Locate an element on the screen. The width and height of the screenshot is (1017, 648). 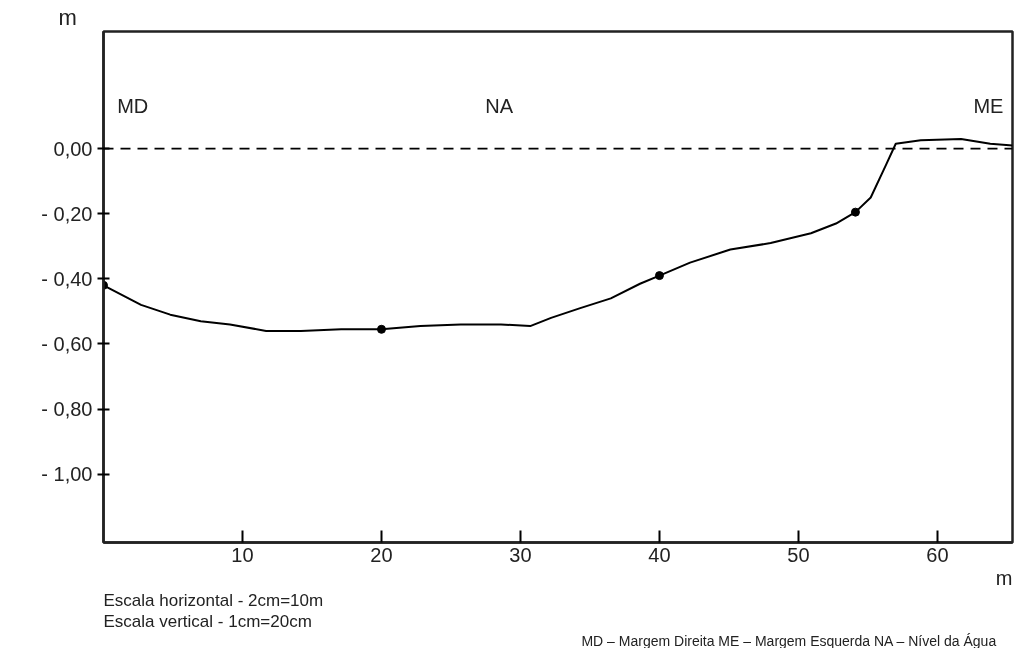
x-axis-title: m is located at coordinates (1004, 577).